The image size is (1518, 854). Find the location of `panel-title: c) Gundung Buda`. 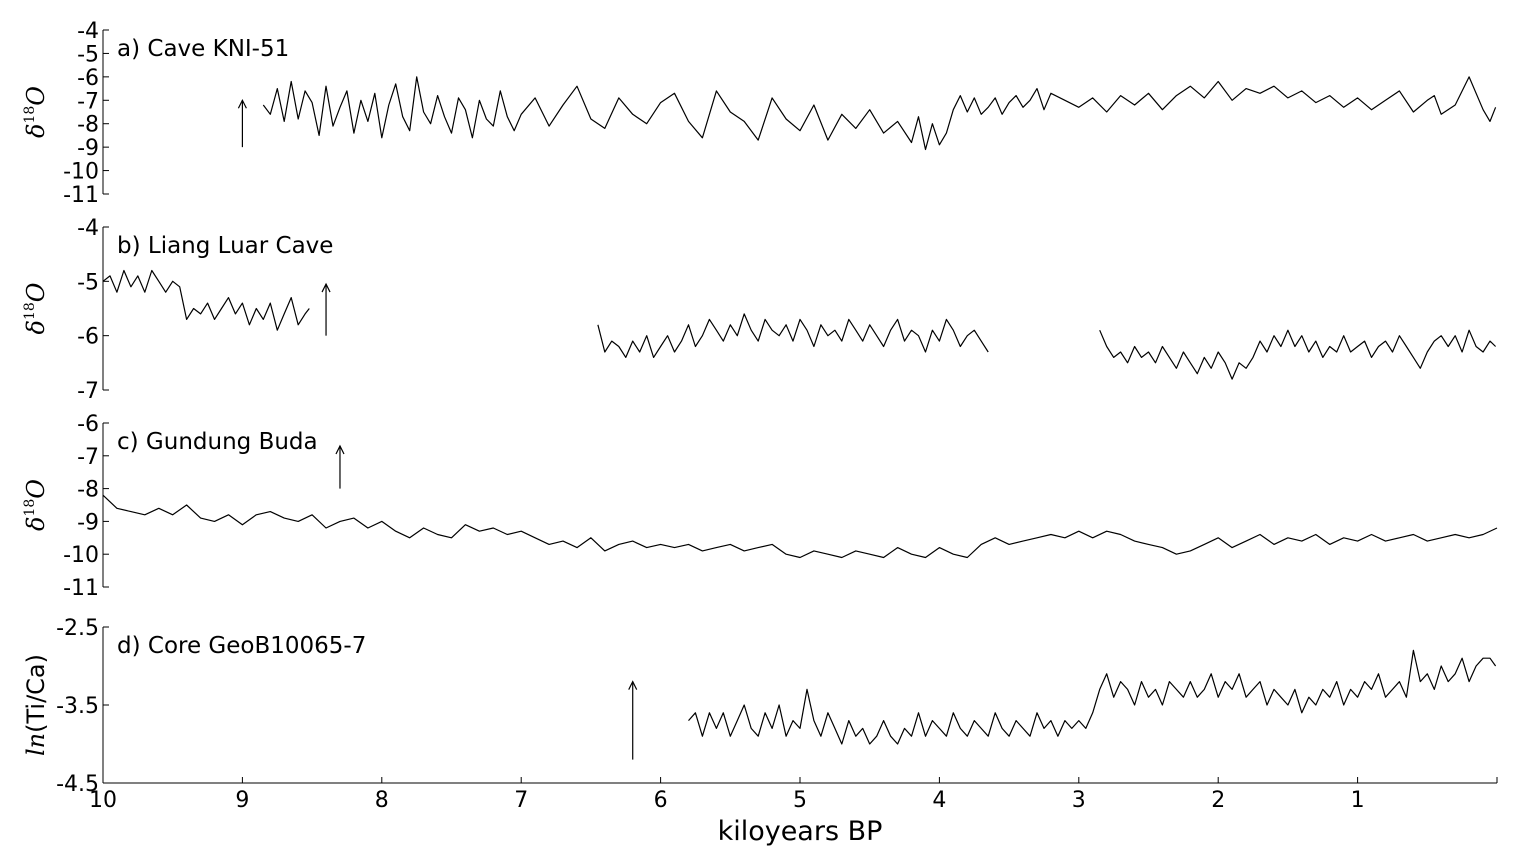

panel-title: c) Gundung Buda is located at coordinates (217, 442).